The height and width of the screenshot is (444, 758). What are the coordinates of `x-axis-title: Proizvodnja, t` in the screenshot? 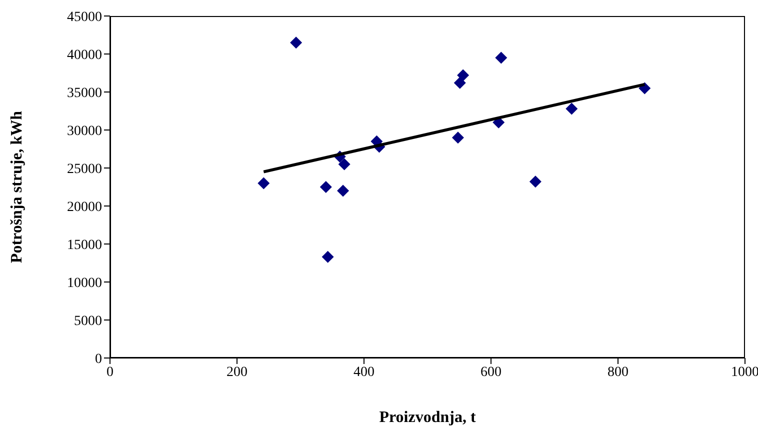 It's located at (427, 417).